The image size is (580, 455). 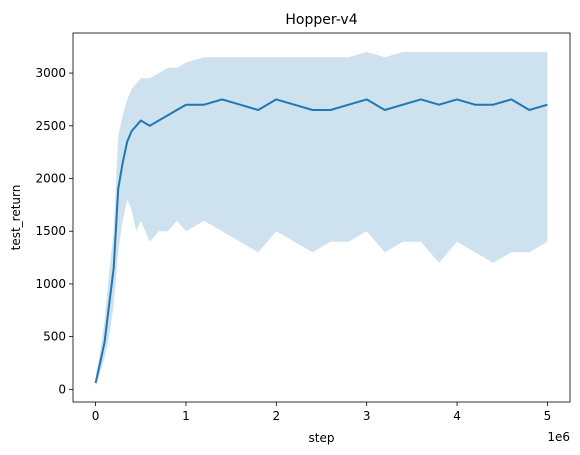 I want to click on x-axis-title: step, so click(x=322, y=438).